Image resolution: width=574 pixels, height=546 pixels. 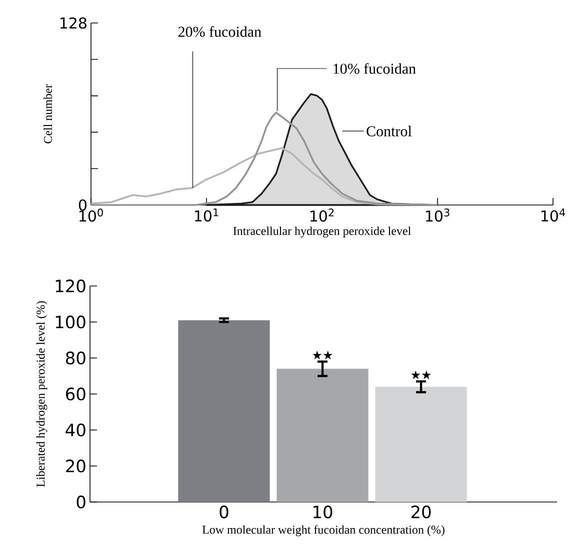 I want to click on x-axis-title: Intracellular hydrogen peroxide level, so click(x=322, y=232).